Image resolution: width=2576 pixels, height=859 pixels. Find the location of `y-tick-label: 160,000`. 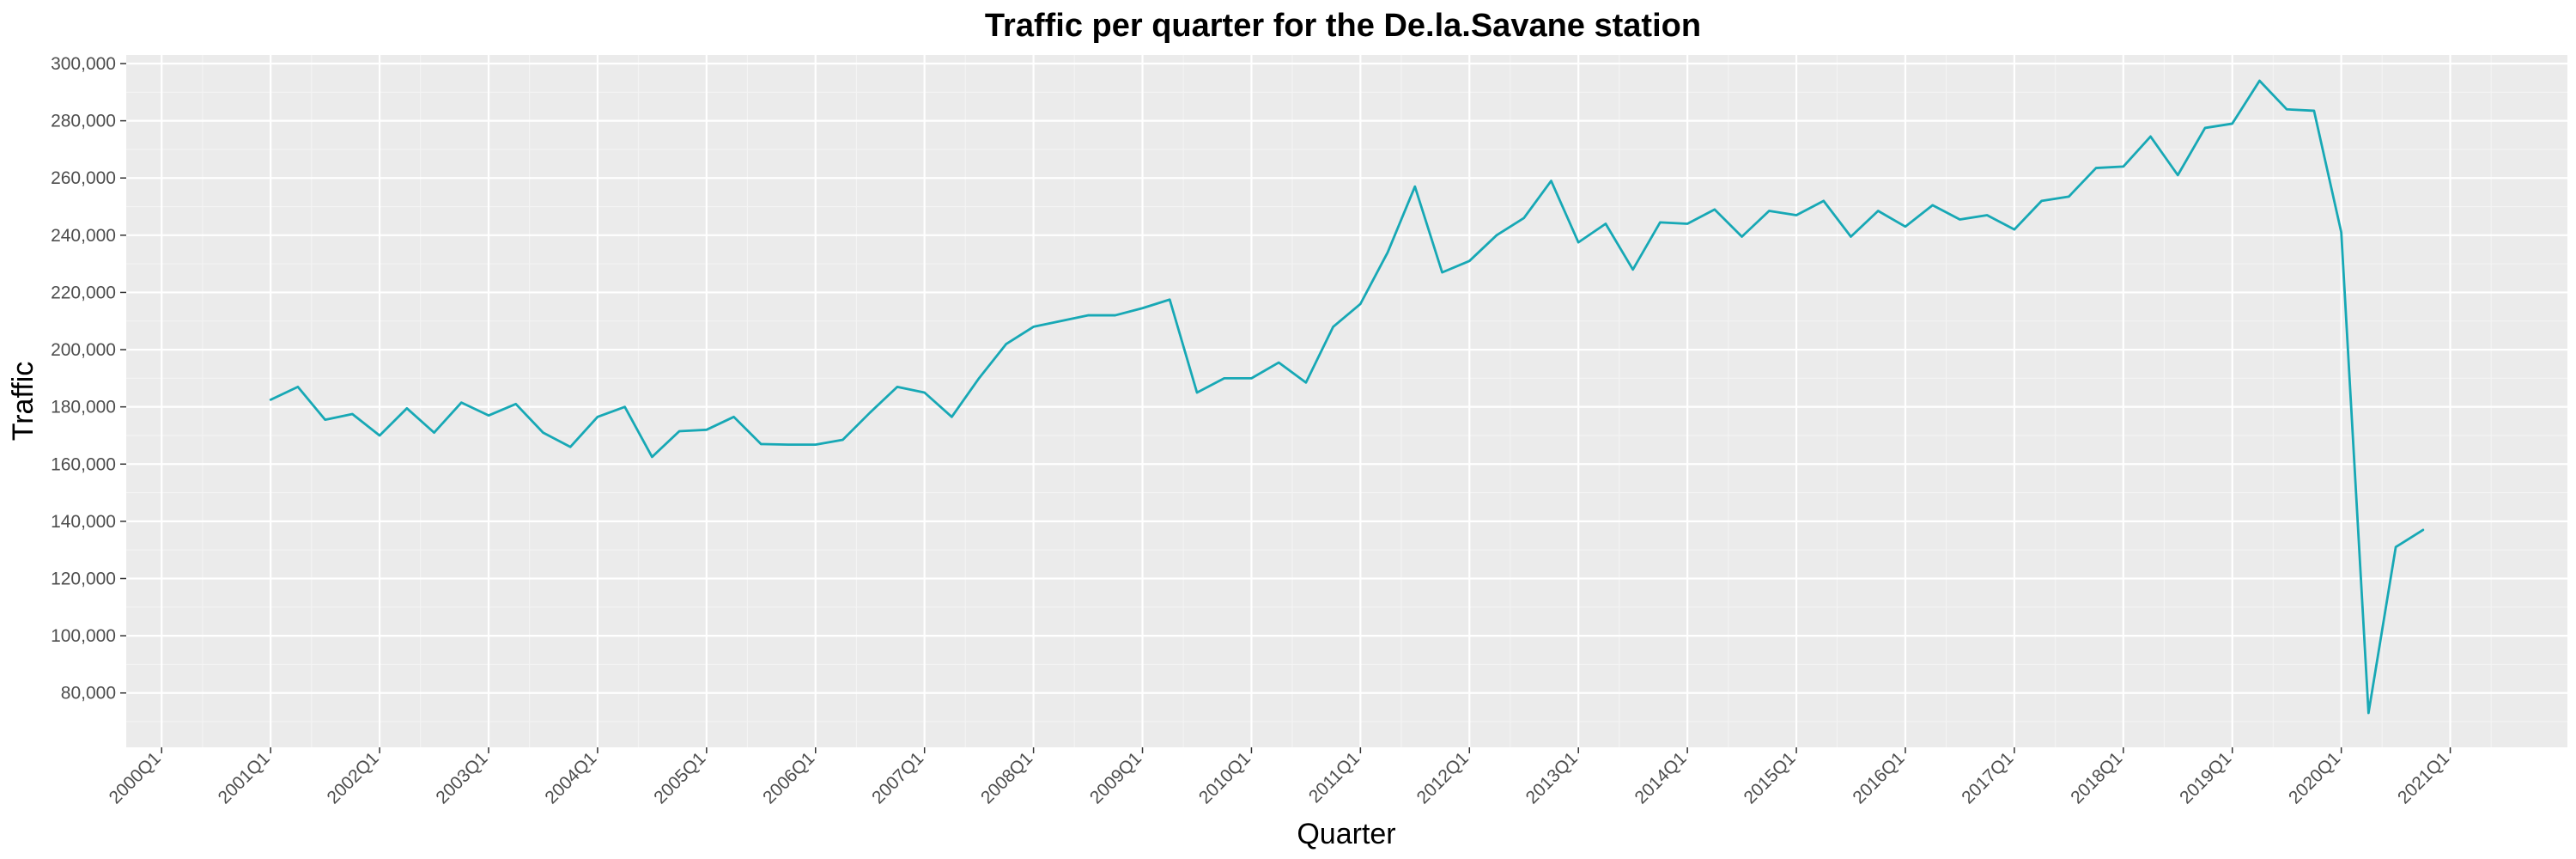

y-tick-label: 160,000 is located at coordinates (83, 464).